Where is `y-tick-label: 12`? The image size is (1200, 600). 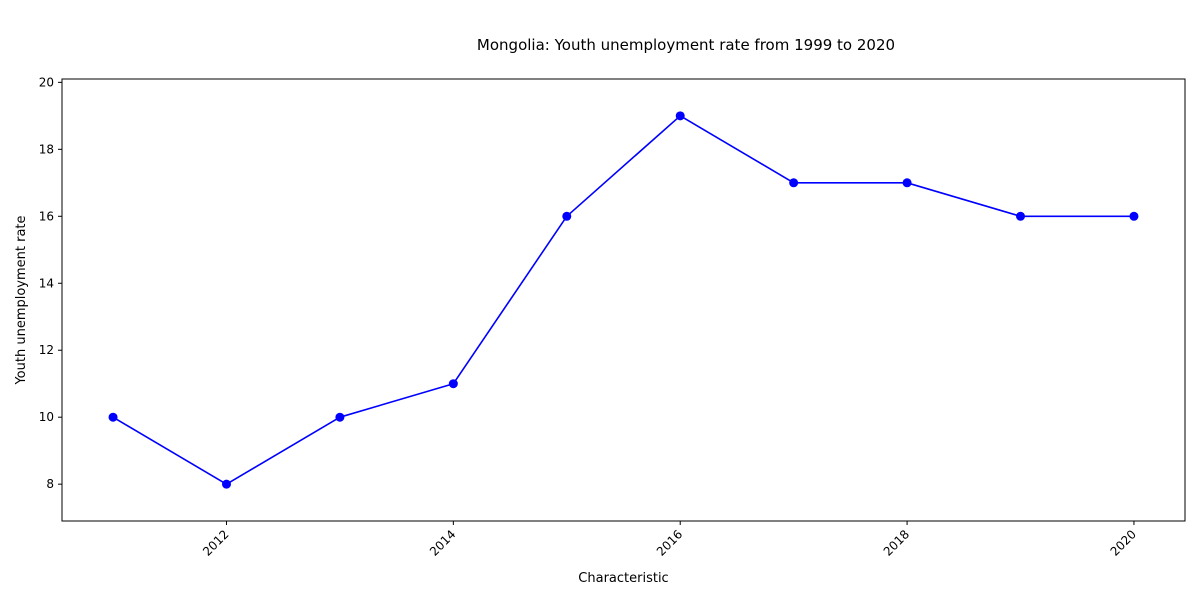
y-tick-label: 12 is located at coordinates (46, 350).